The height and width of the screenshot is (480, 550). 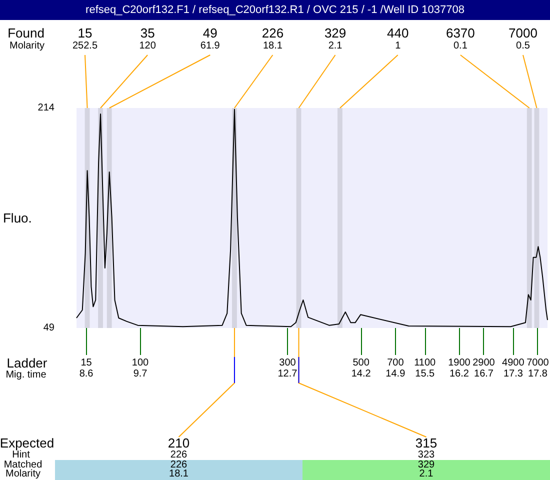 I want to click on annotation: 18.1, so click(x=272, y=46).